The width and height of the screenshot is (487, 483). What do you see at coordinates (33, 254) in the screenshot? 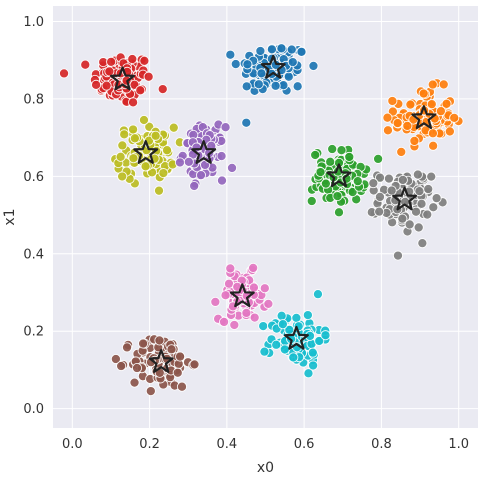
I see `y-tick-label: 0.4` at bounding box center [33, 254].